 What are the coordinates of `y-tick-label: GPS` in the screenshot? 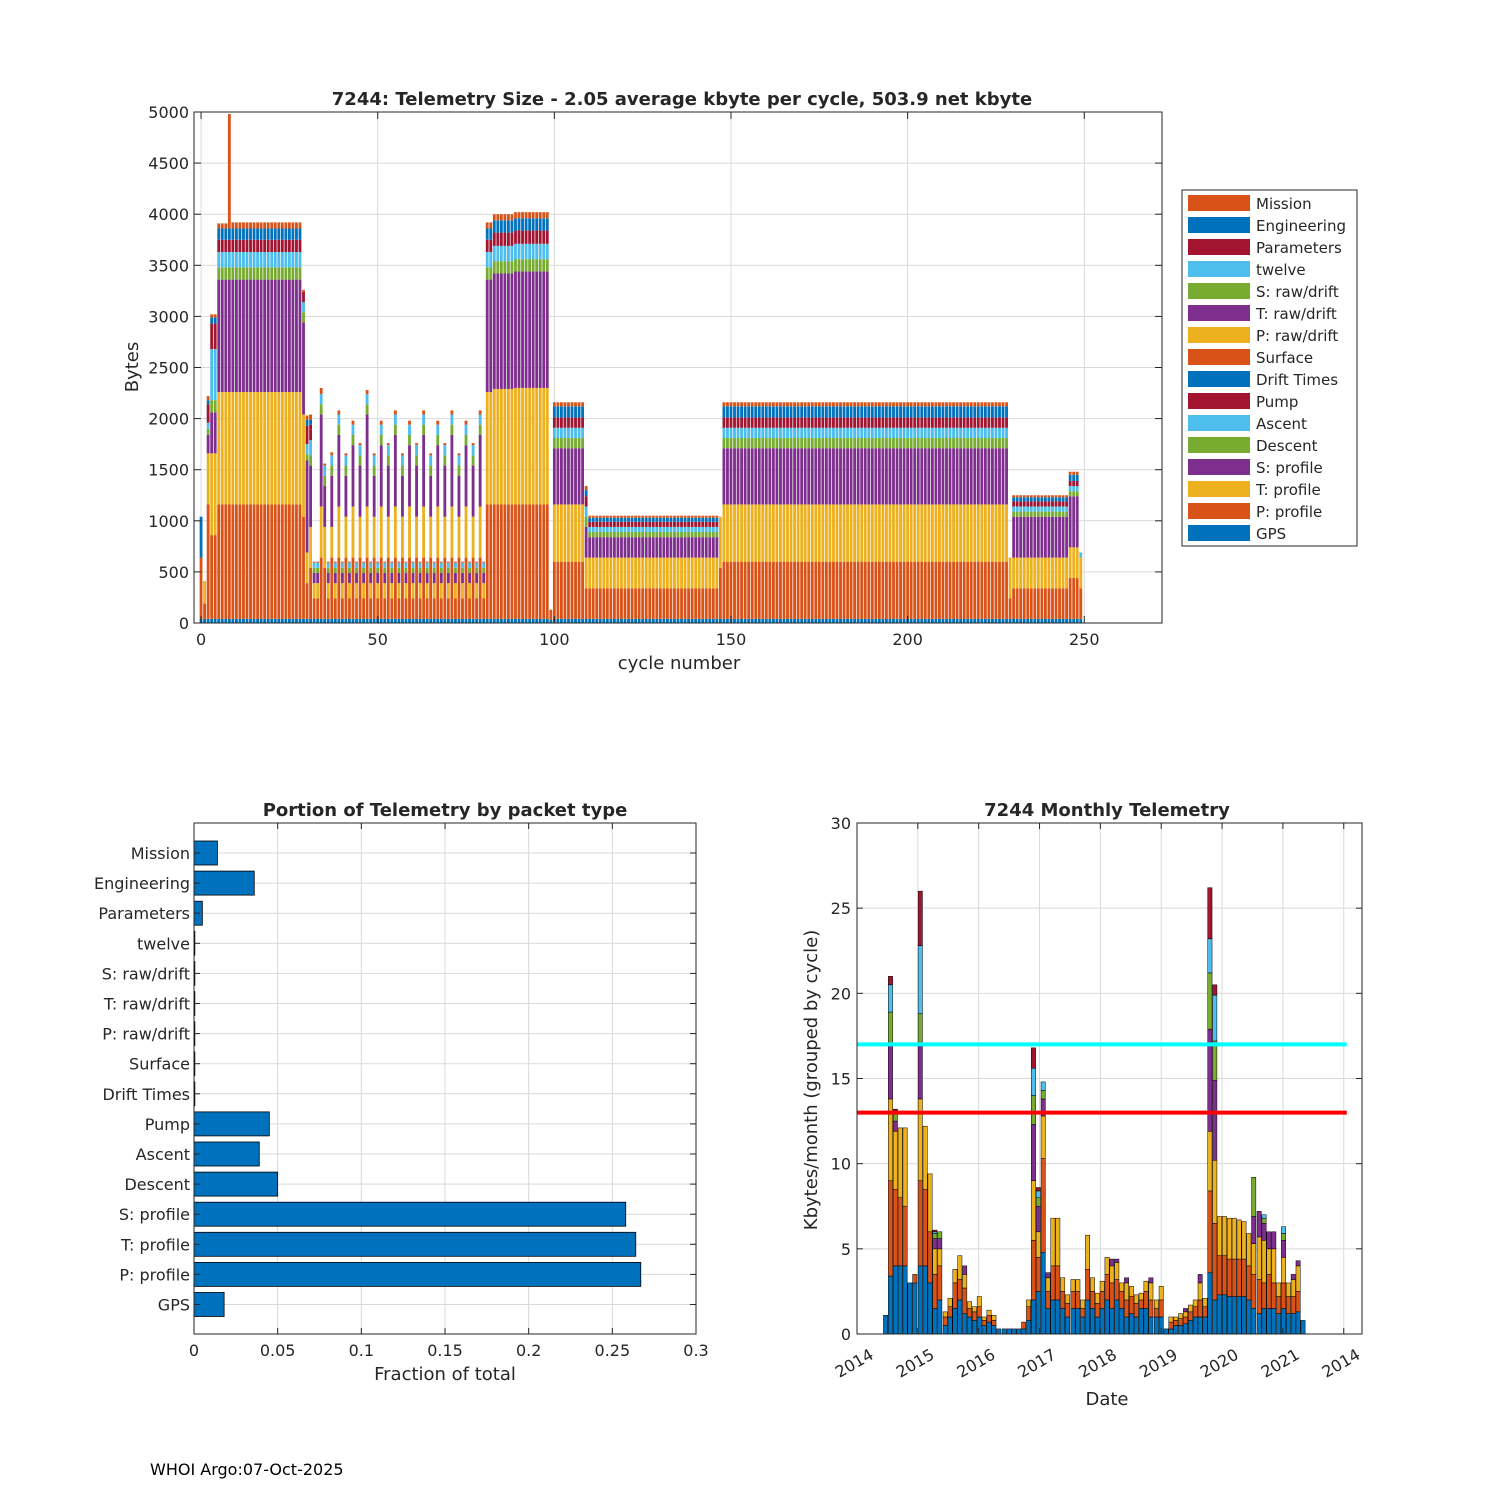 It's located at (174, 1305).